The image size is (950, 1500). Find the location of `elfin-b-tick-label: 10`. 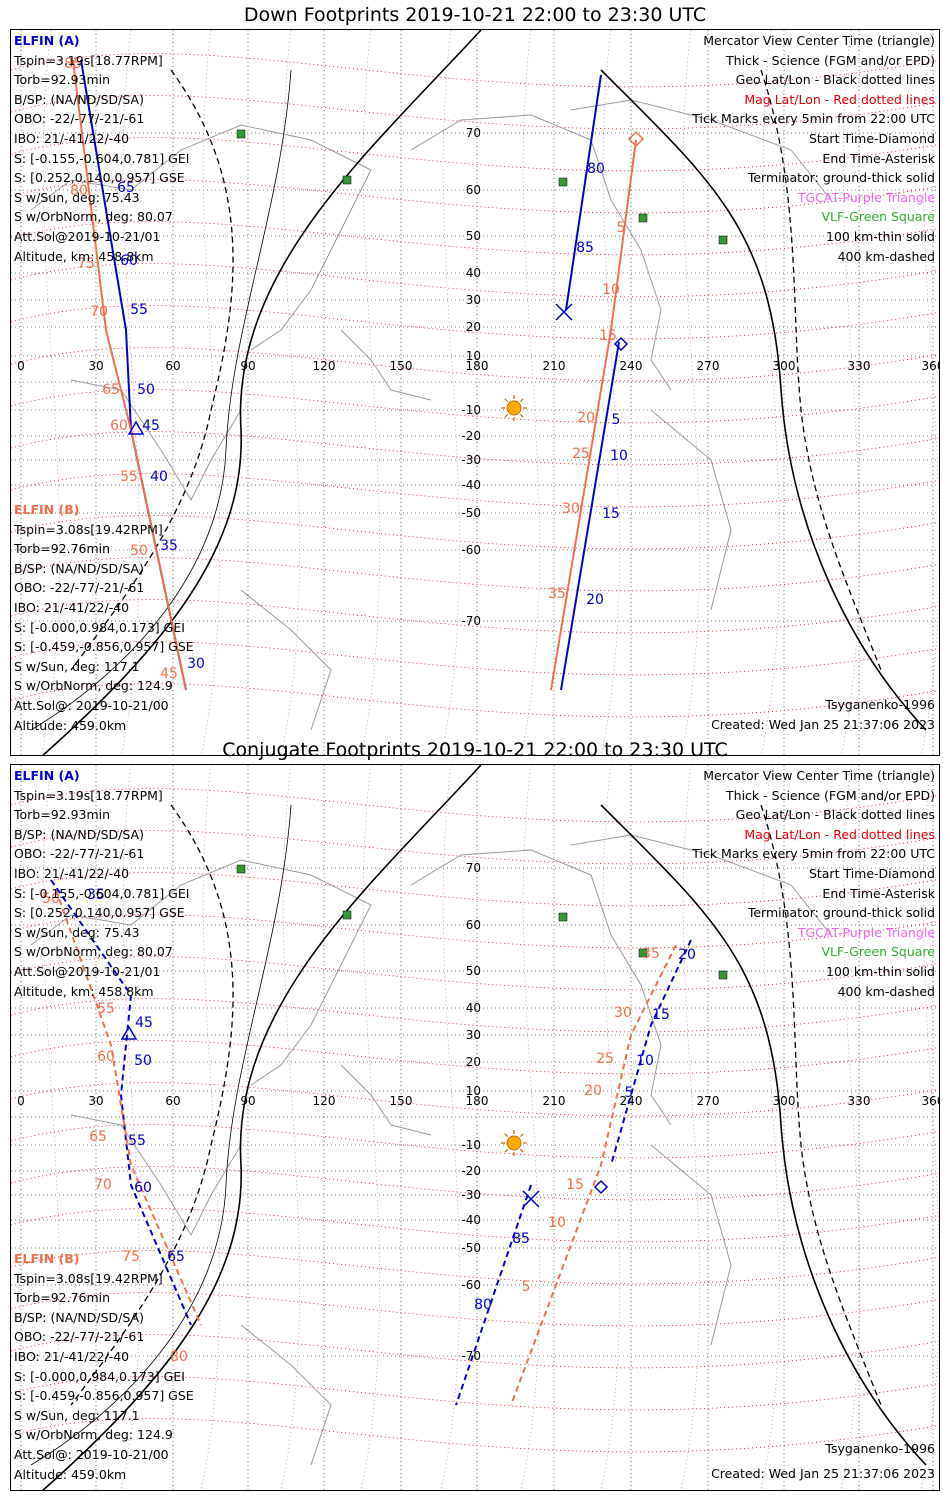

elfin-b-tick-label: 10 is located at coordinates (611, 290).